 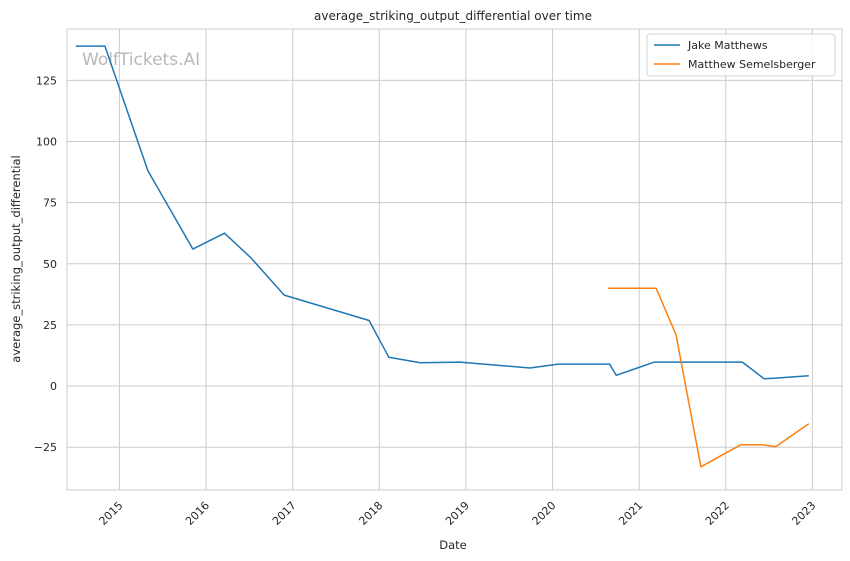 I want to click on y-tick-label: 75, so click(x=50, y=203).